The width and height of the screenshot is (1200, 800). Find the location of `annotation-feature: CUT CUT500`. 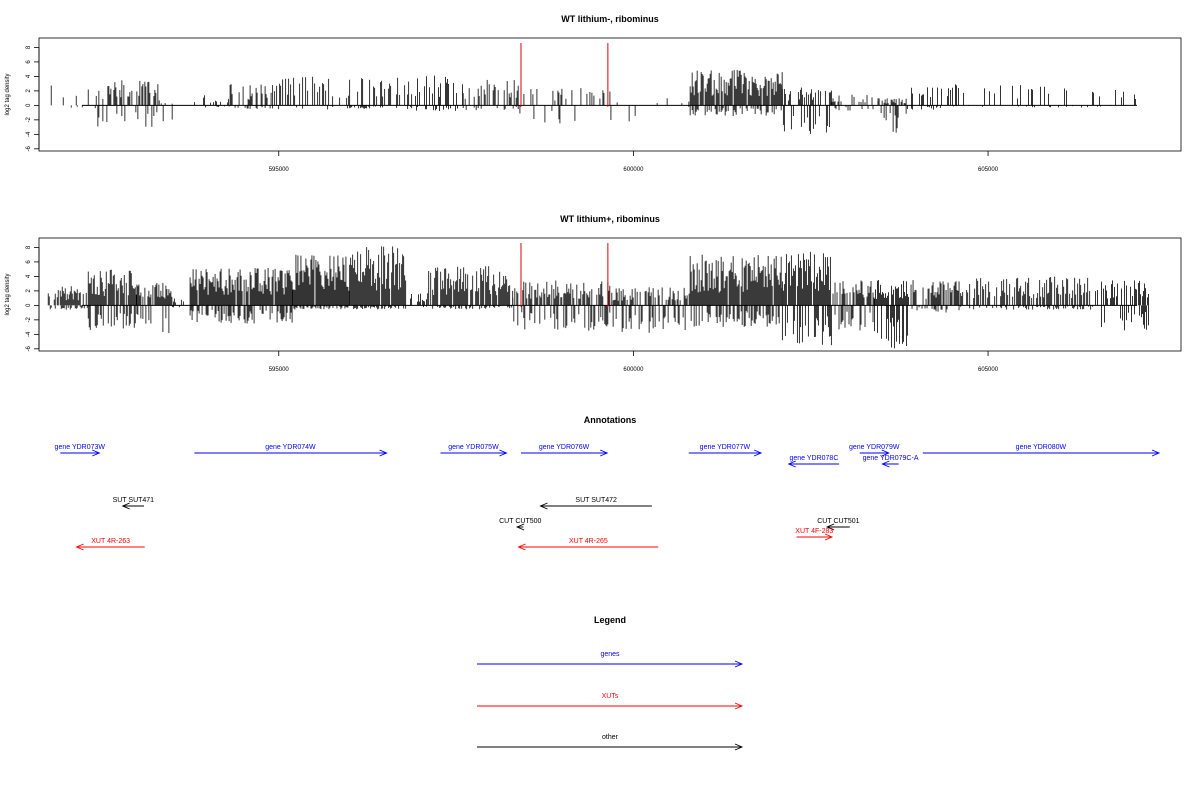

annotation-feature: CUT CUT500 is located at coordinates (520, 524).